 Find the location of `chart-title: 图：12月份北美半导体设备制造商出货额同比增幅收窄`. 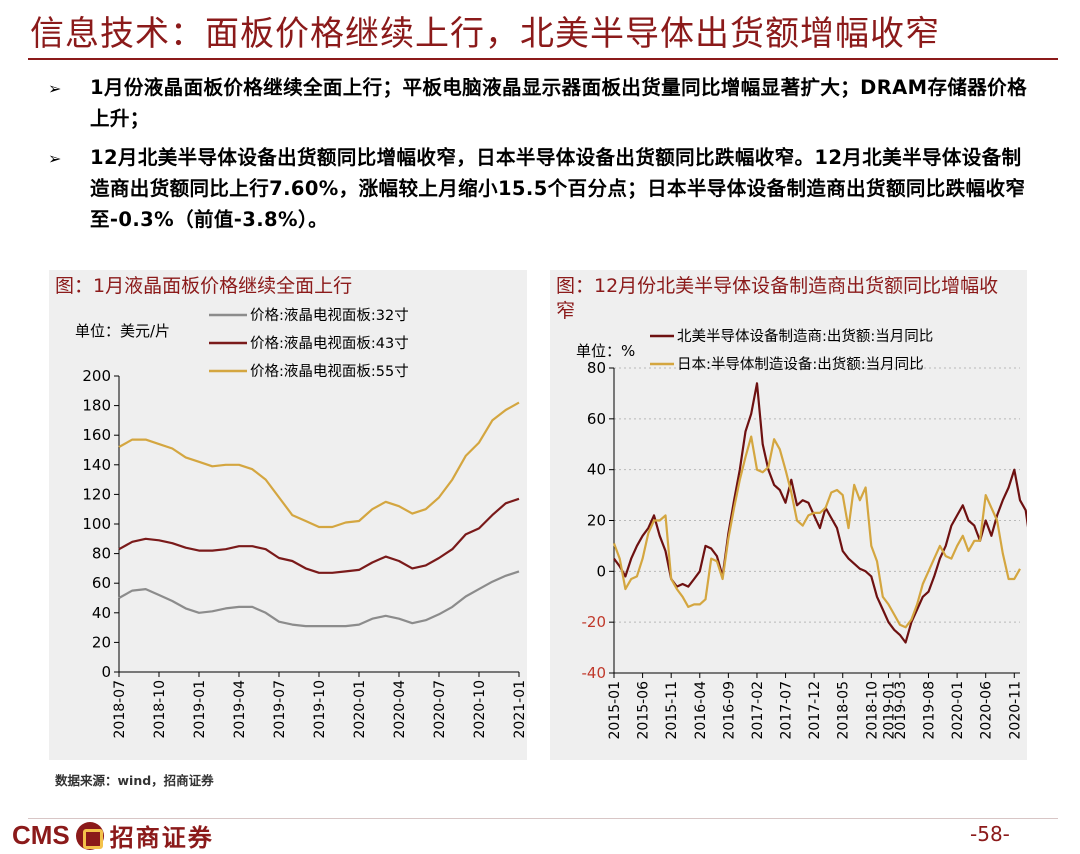

chart-title: 图：12月份北美半导体设备制造商出货额同比增幅收窄 is located at coordinates (777, 298).